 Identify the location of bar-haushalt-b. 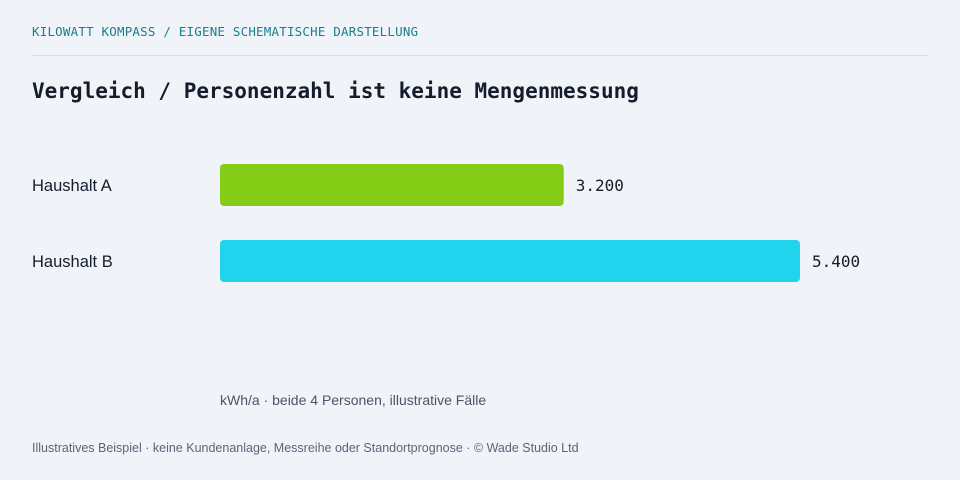
(510, 261).